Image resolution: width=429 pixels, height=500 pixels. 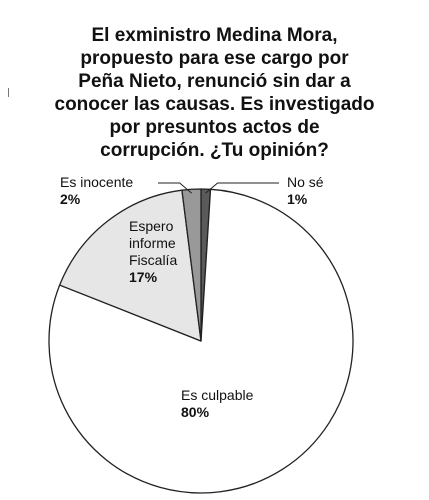 I want to click on slice-label-name: Es inocente, so click(x=97, y=182).